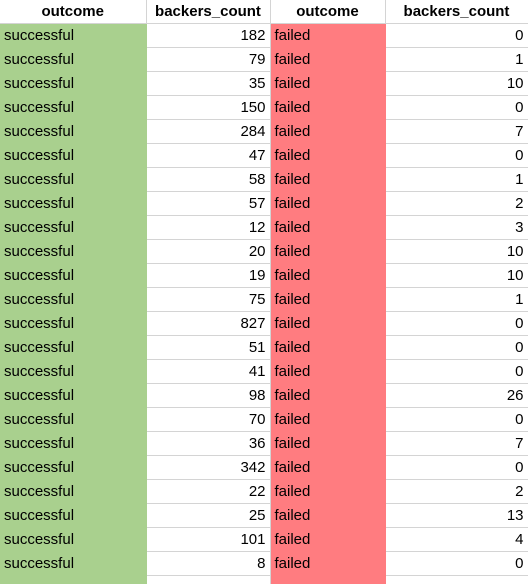 The image size is (528, 586). I want to click on cell-successful-backers-count: 47, so click(208, 155).